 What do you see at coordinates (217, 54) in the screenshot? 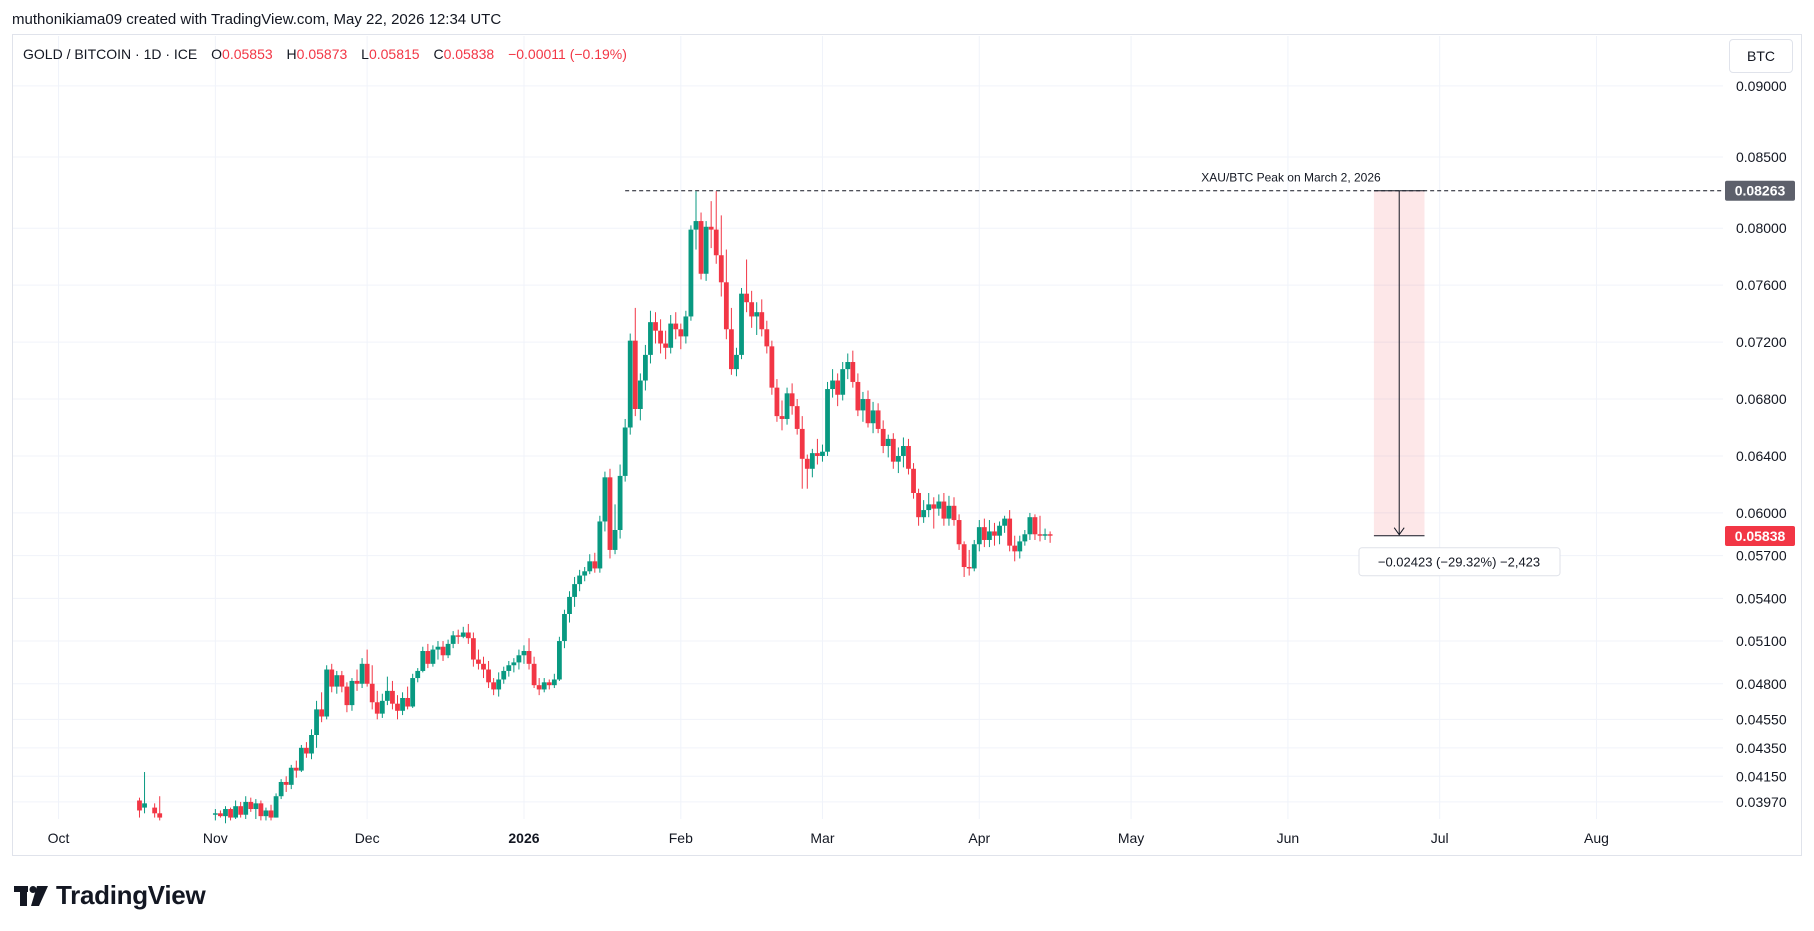
I see `open-label: O` at bounding box center [217, 54].